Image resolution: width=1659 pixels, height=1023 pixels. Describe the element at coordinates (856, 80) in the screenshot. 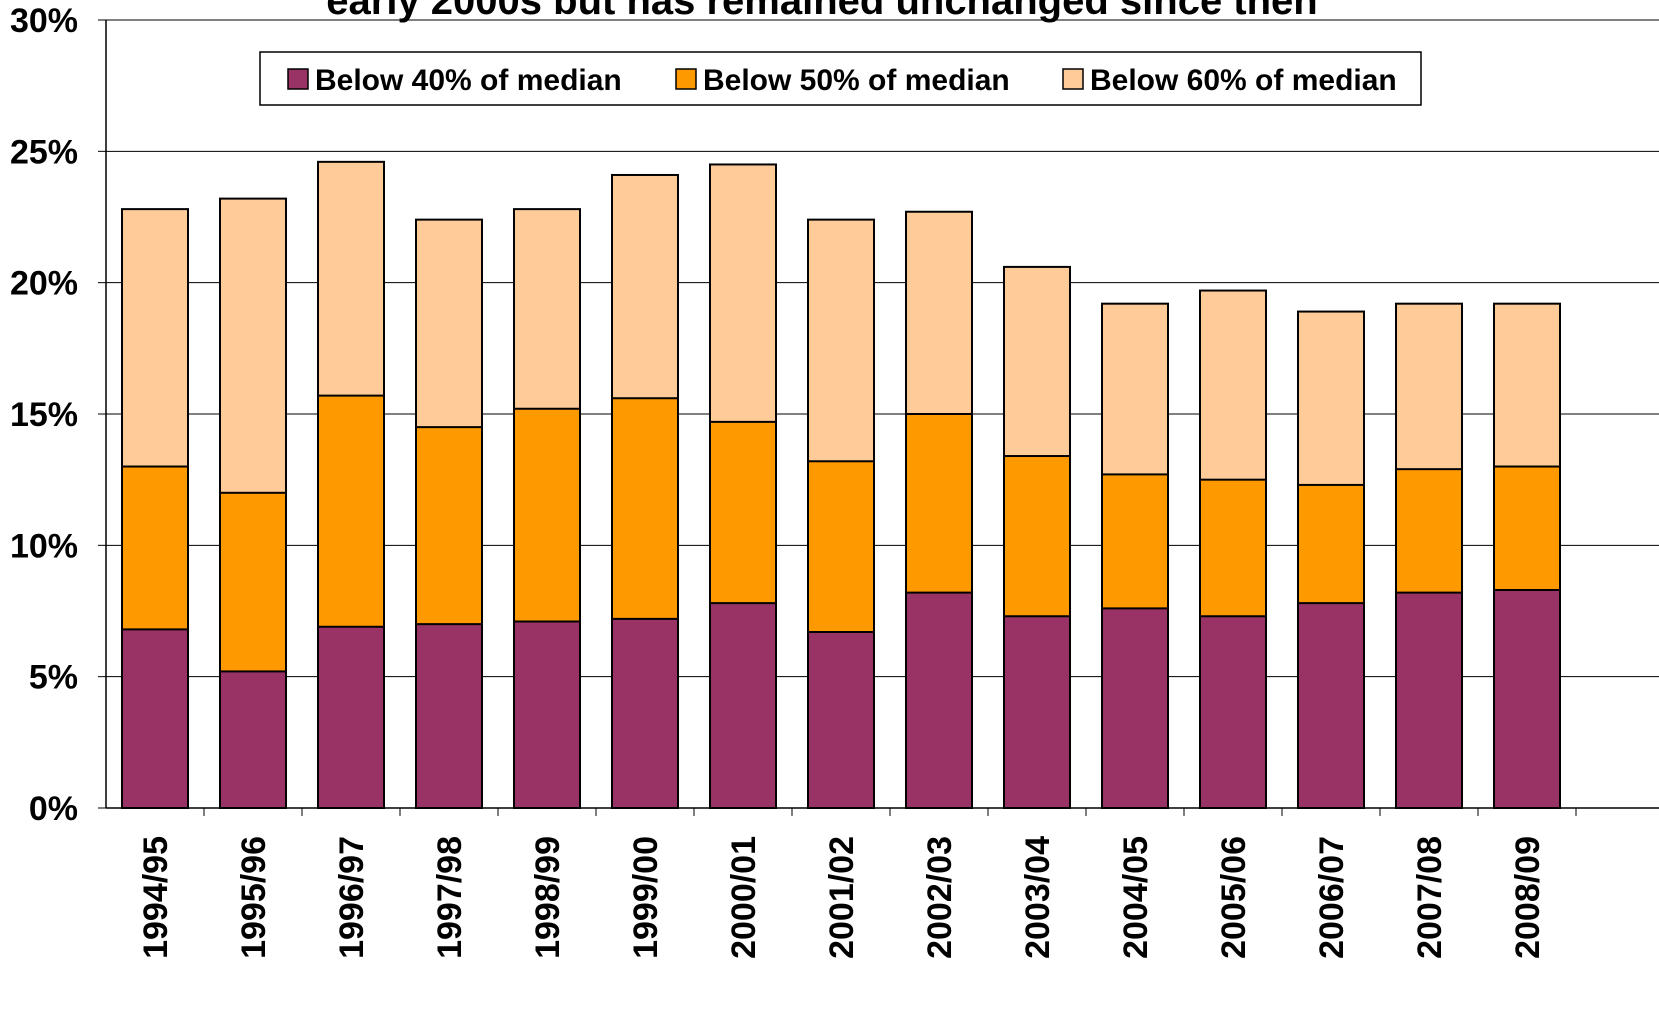

I see `legend-label: Below 50% of median` at that location.